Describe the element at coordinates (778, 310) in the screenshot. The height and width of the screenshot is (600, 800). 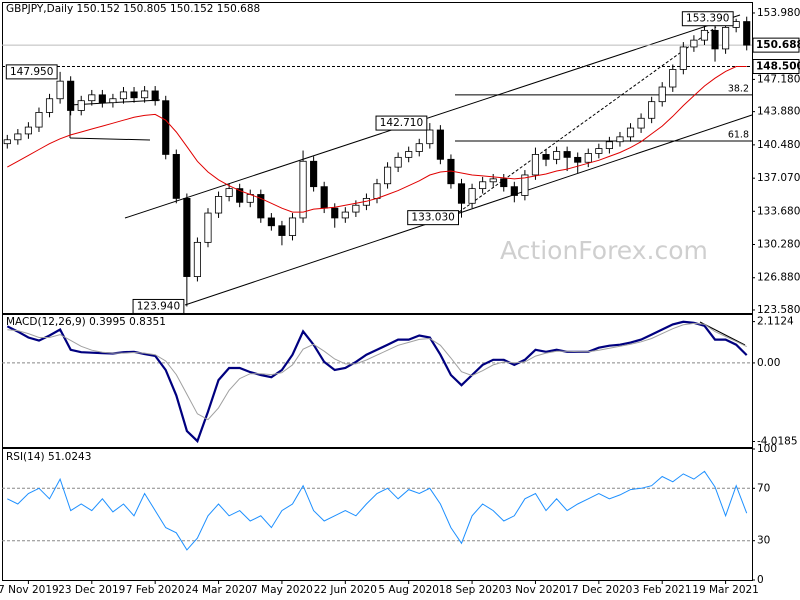
I see `y-tick-label: 123.580` at that location.